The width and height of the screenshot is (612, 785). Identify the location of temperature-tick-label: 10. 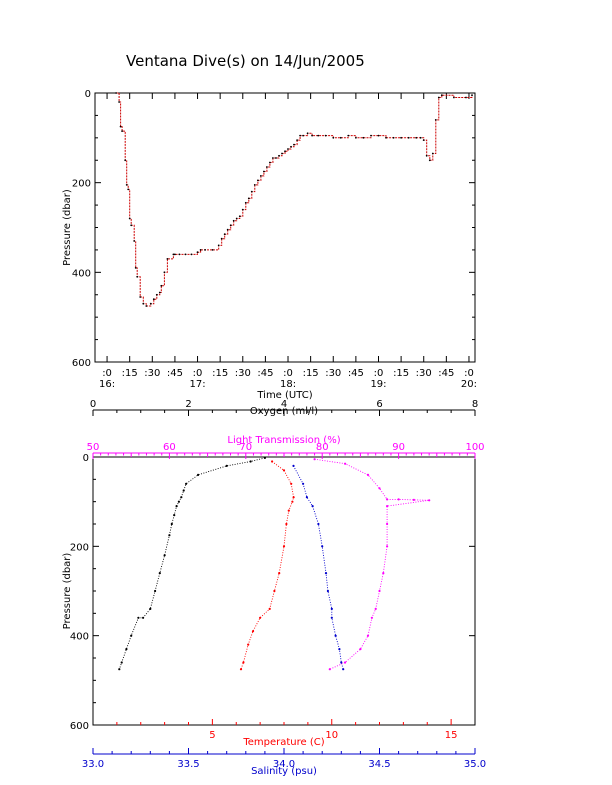
(331, 735).